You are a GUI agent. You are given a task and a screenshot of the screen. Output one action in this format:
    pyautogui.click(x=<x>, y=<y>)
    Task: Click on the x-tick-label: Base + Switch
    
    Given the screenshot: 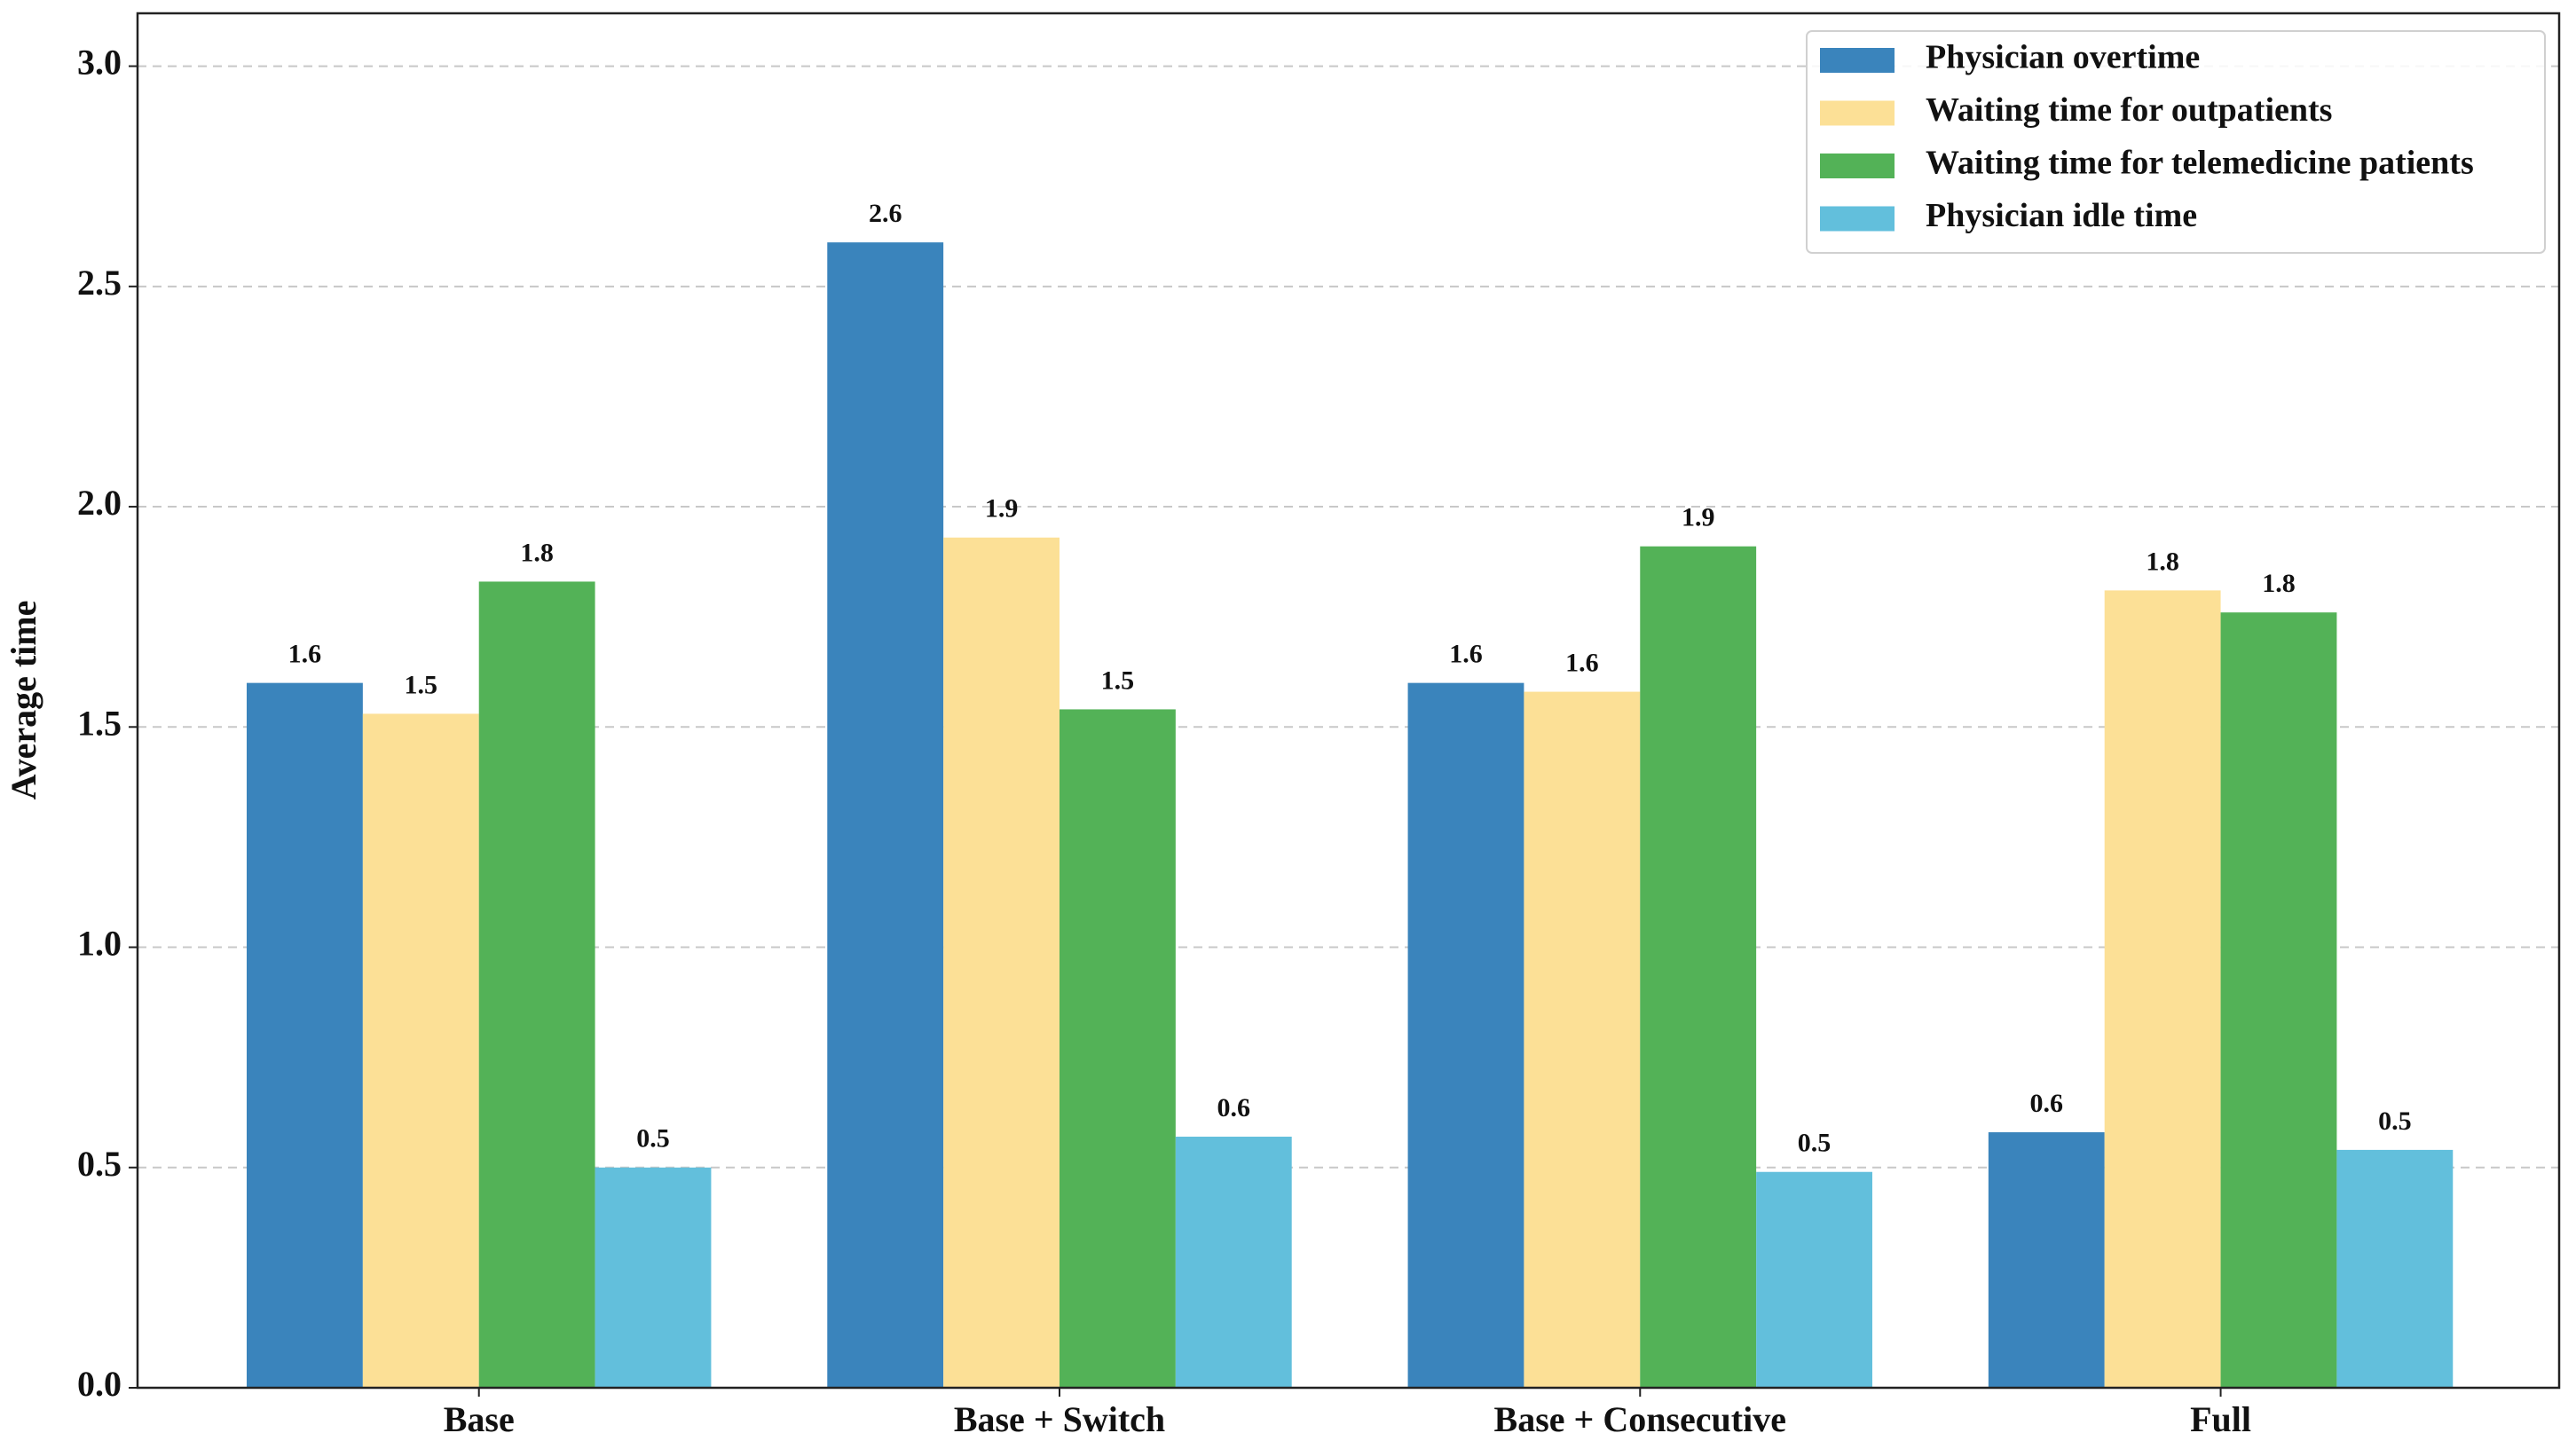 What is the action you would take?
    pyautogui.click(x=1059, y=1419)
    